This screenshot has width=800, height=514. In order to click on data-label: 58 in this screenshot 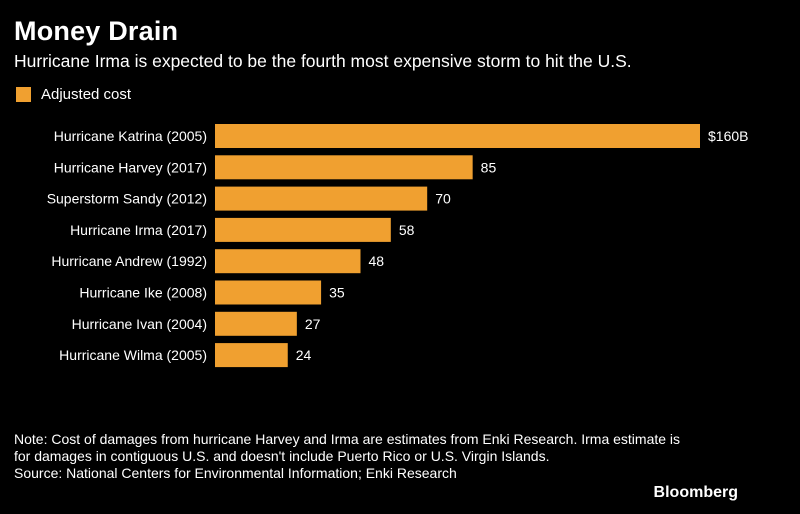, I will do `click(407, 230)`.